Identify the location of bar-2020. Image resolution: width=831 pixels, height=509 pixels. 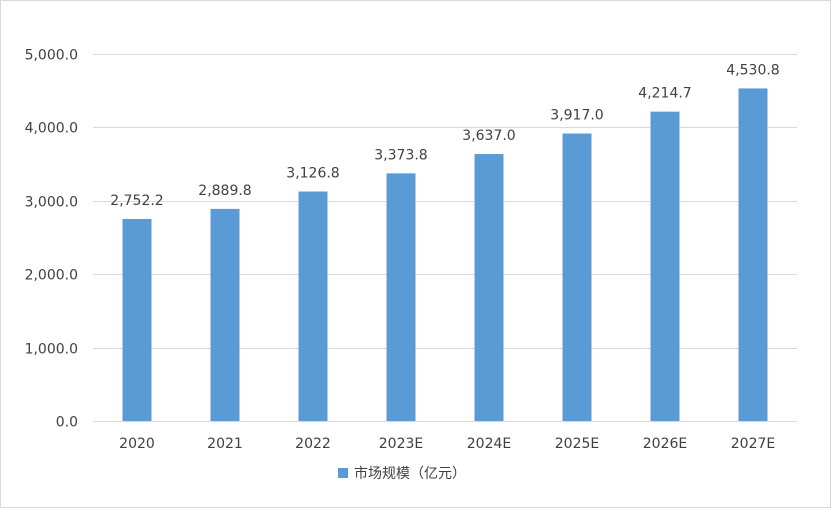
(137, 319).